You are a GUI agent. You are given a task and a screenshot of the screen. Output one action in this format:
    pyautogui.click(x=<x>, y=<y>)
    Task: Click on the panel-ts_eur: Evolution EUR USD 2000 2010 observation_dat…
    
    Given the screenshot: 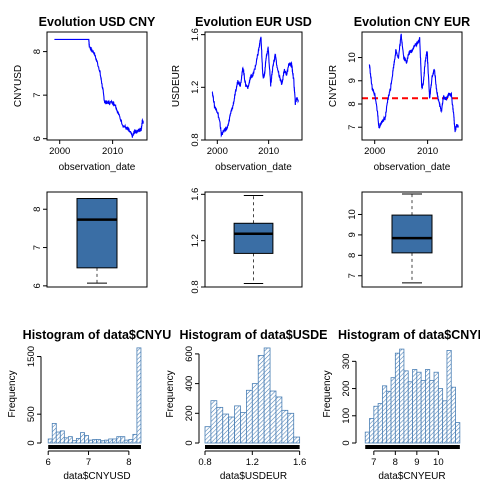 What is the action you would take?
    pyautogui.click(x=241, y=94)
    